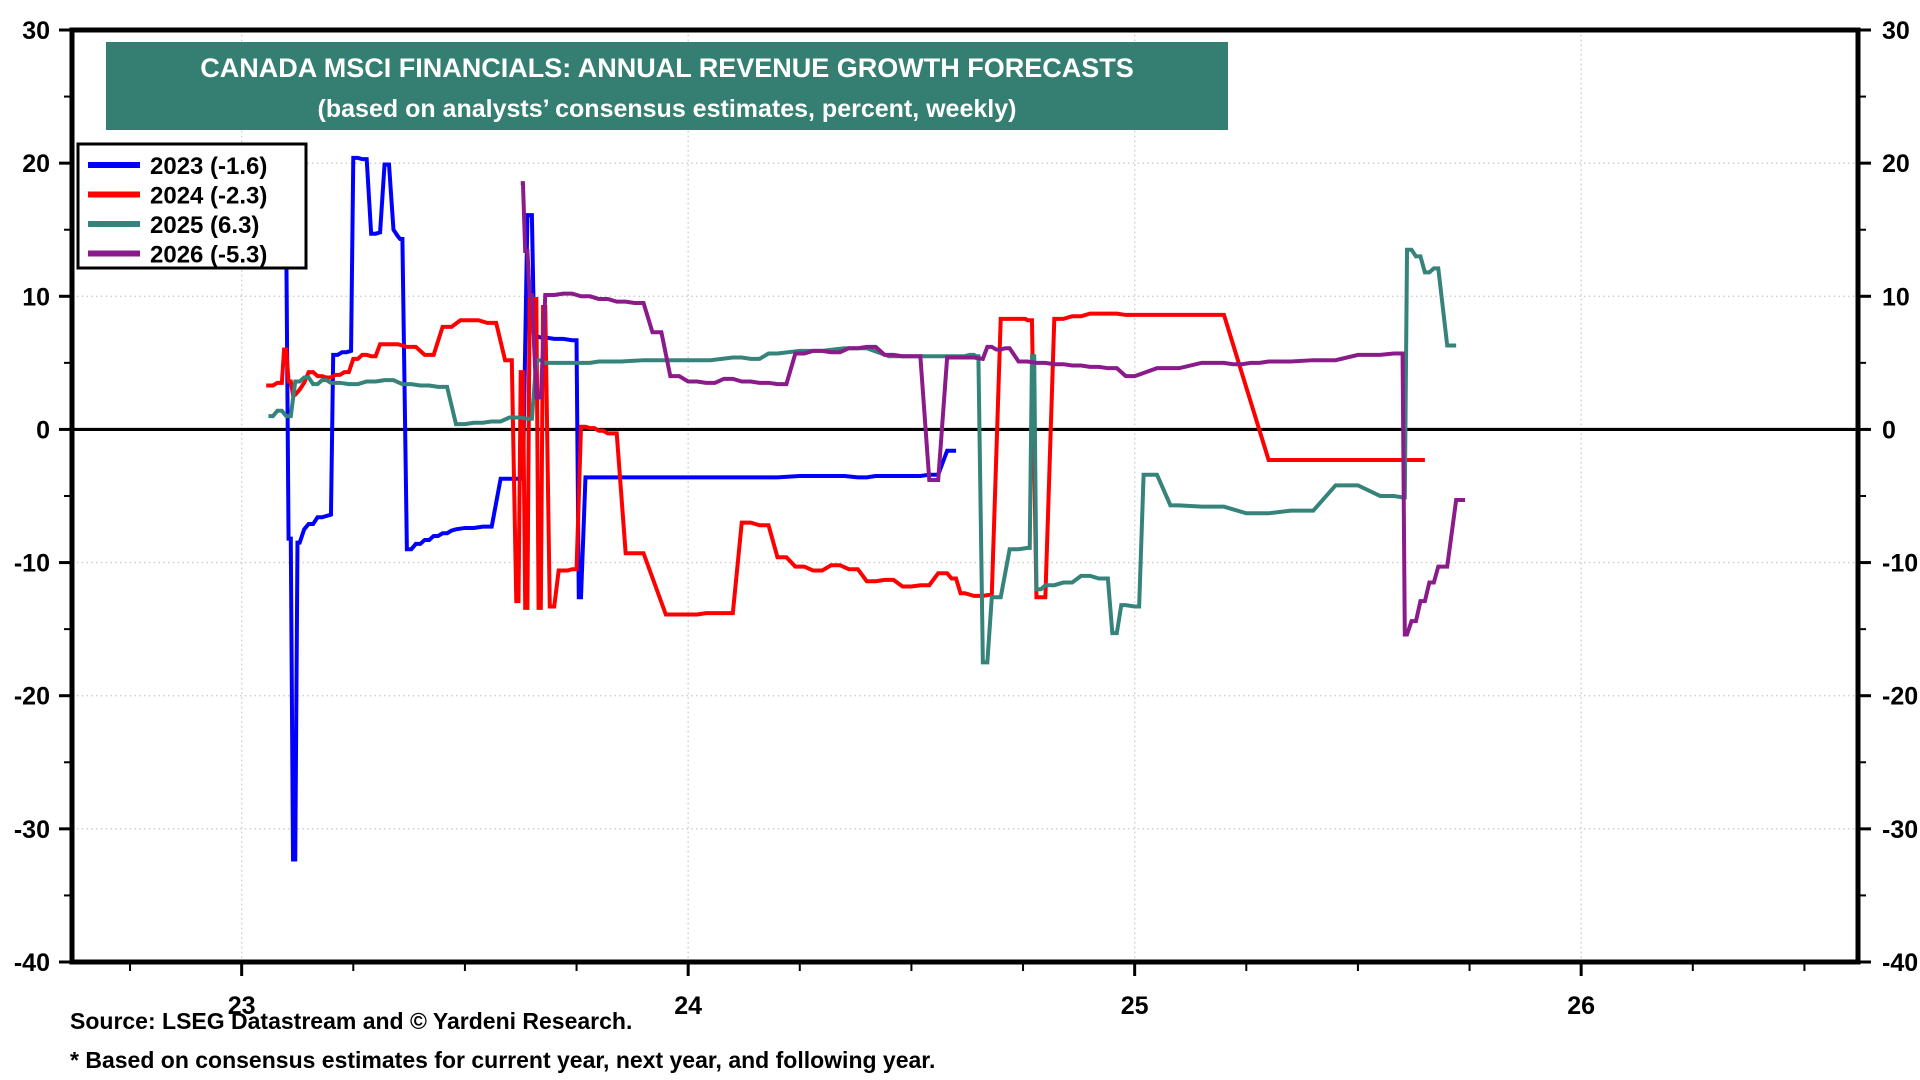  Describe the element at coordinates (32, 697) in the screenshot. I see `y-tick-label-left: -20` at that location.